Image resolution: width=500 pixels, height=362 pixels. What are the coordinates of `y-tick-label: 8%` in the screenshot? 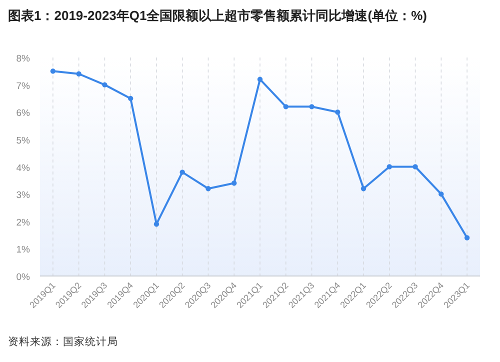 It's located at (23, 59).